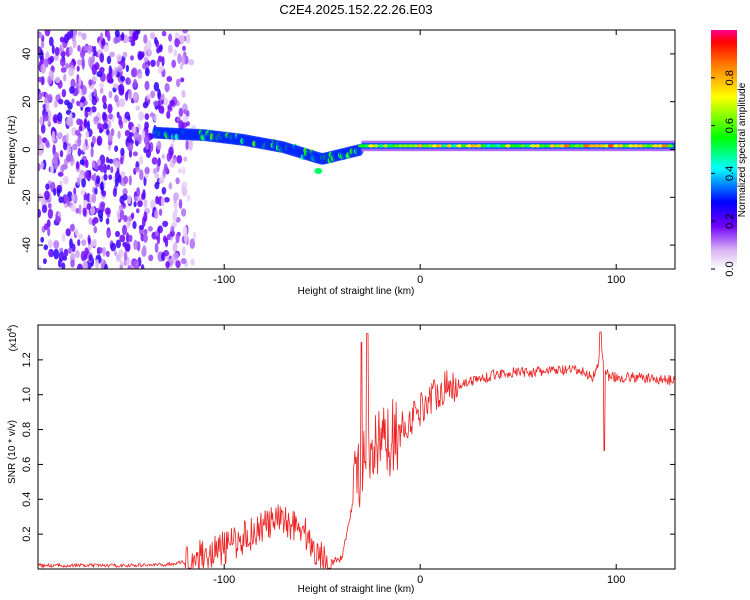 Image resolution: width=750 pixels, height=600 pixels. Describe the element at coordinates (723, 173) in the screenshot. I see `colorbar-ticks: 0.0 0.2 0.4 0.6 0.8` at that location.